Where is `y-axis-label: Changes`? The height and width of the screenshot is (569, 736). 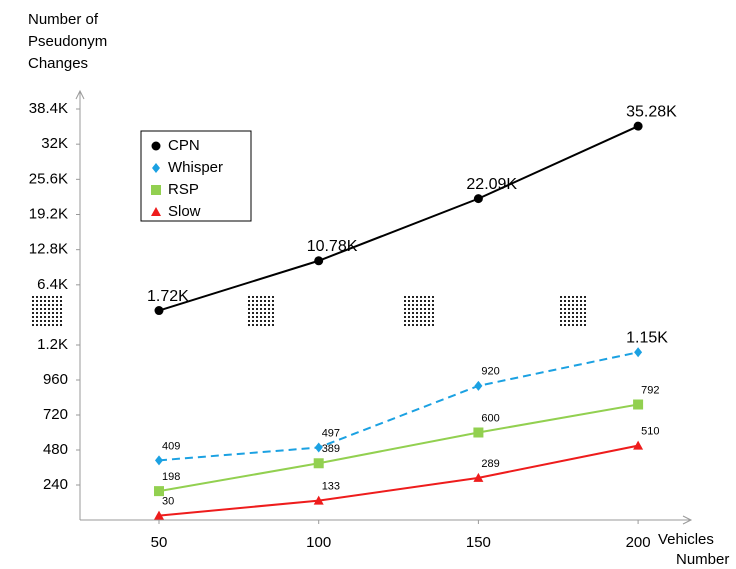 y-axis-label: Changes is located at coordinates (58, 63).